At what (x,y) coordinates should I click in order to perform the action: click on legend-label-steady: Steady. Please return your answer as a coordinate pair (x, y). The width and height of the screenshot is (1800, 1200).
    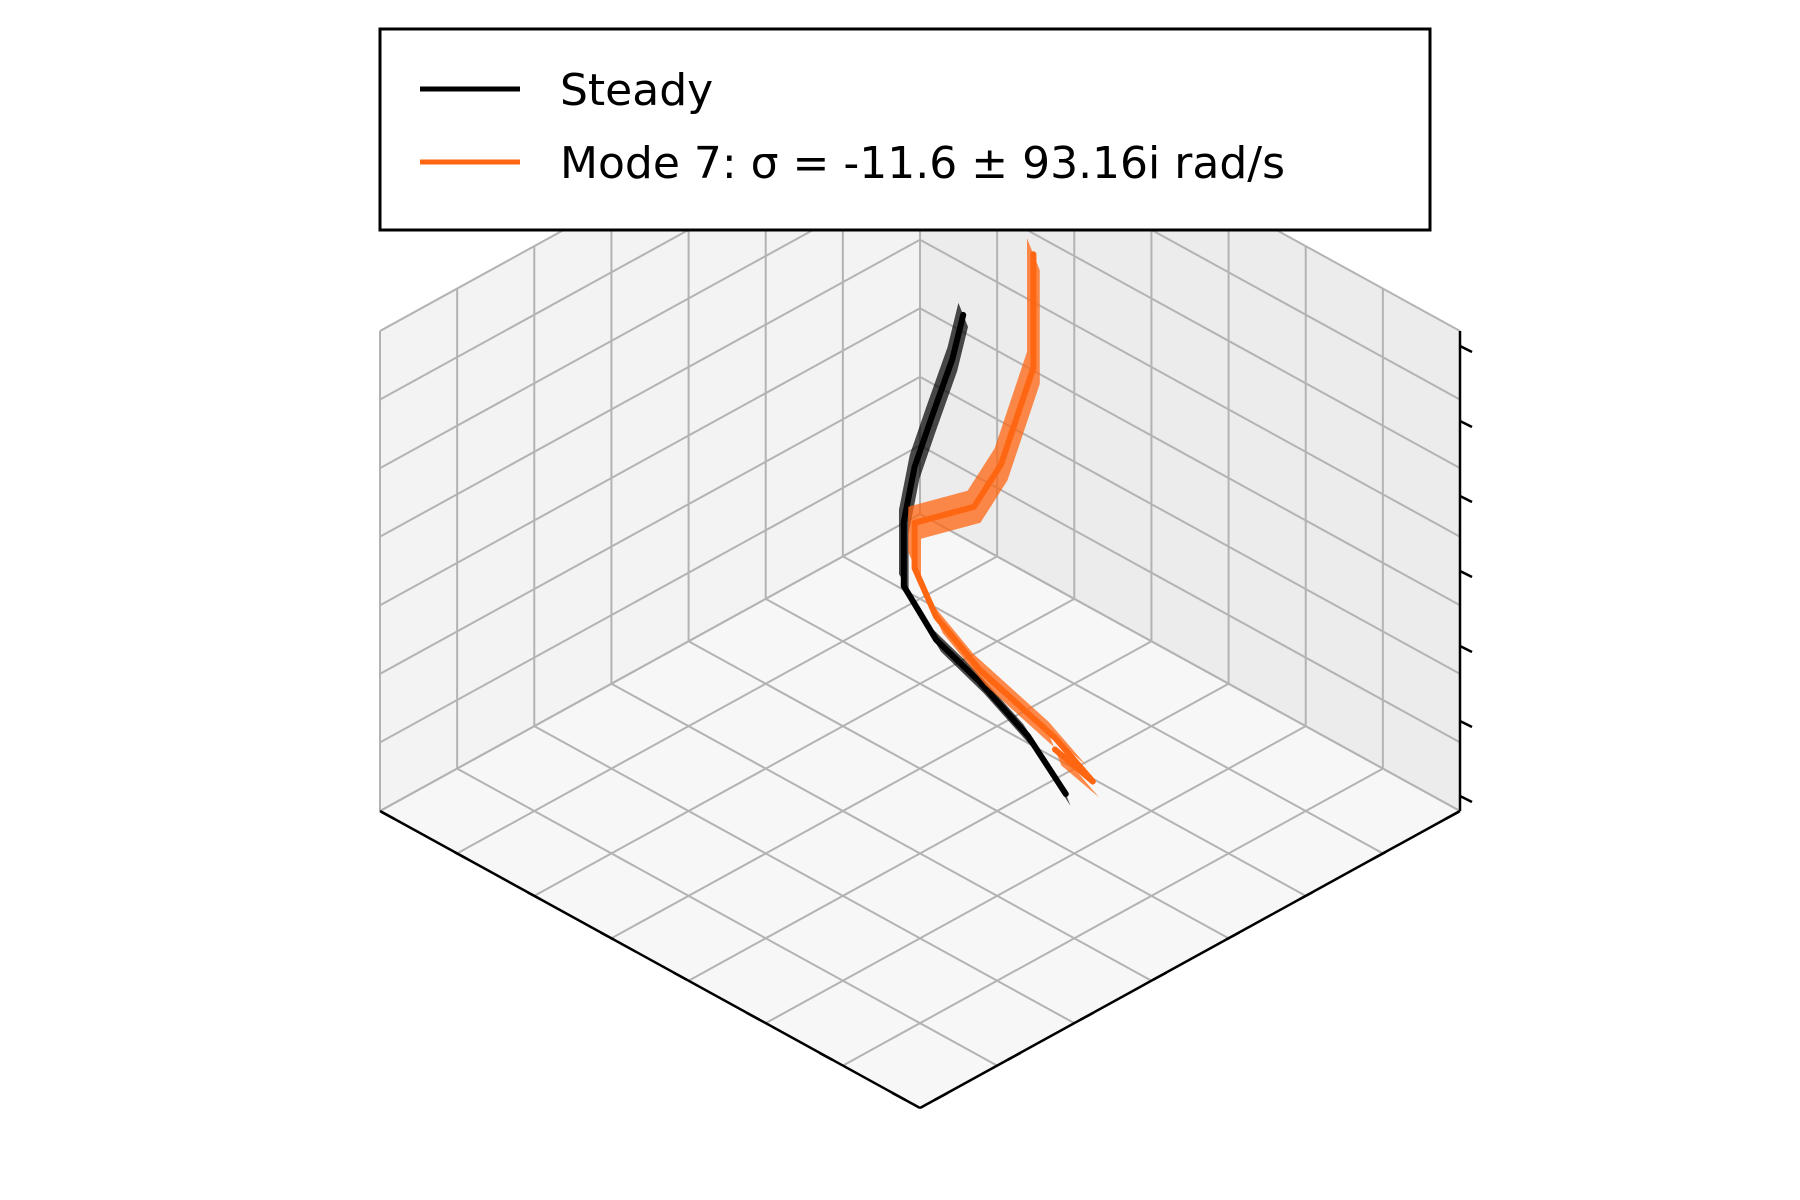
    Looking at the image, I should click on (636, 90).